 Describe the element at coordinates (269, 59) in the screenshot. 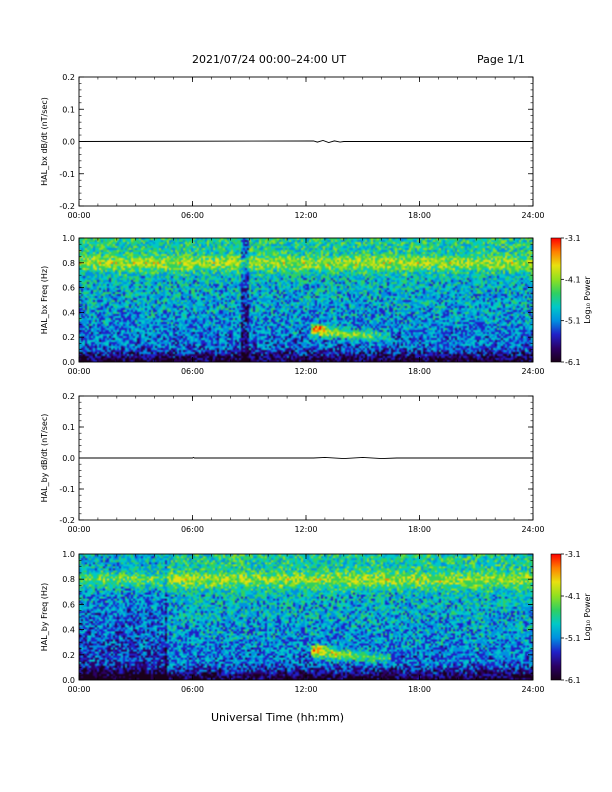

I see `page-title: 2021/07/24 00:00–24:00 UT` at that location.